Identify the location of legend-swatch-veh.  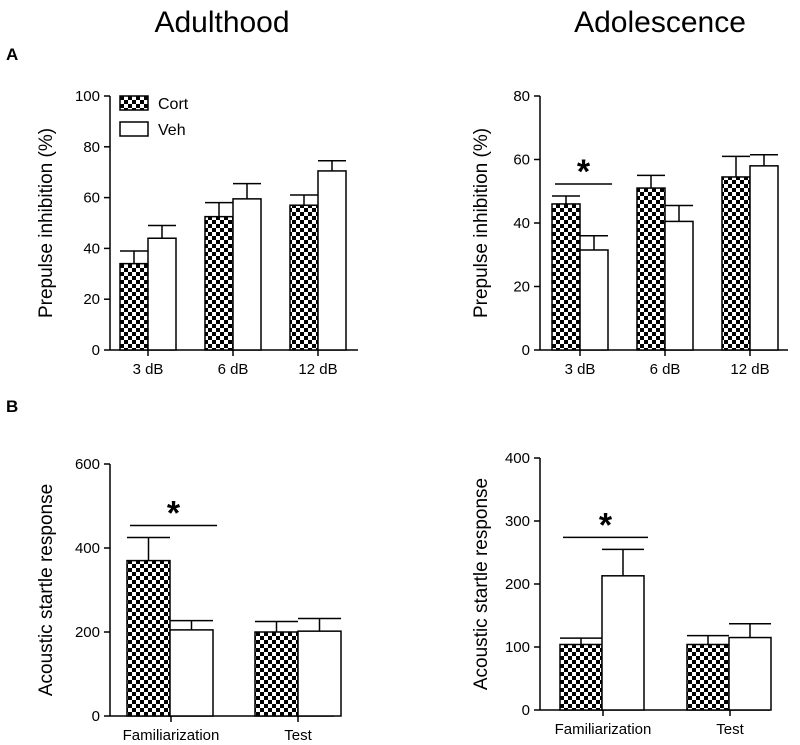
(134, 129).